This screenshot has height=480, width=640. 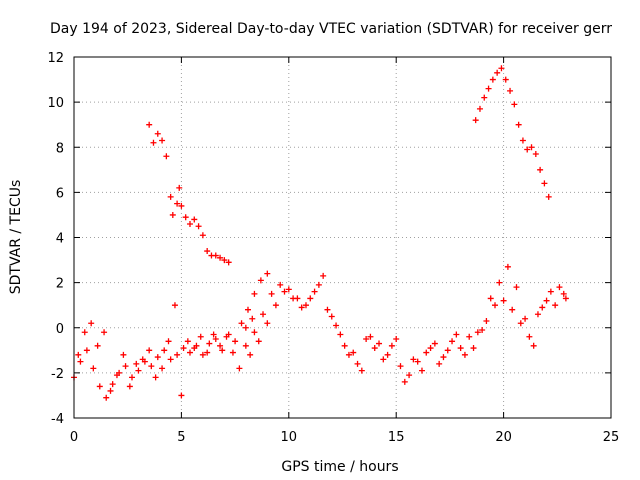 What do you see at coordinates (74, 437) in the screenshot?
I see `x-tick-label: 0` at bounding box center [74, 437].